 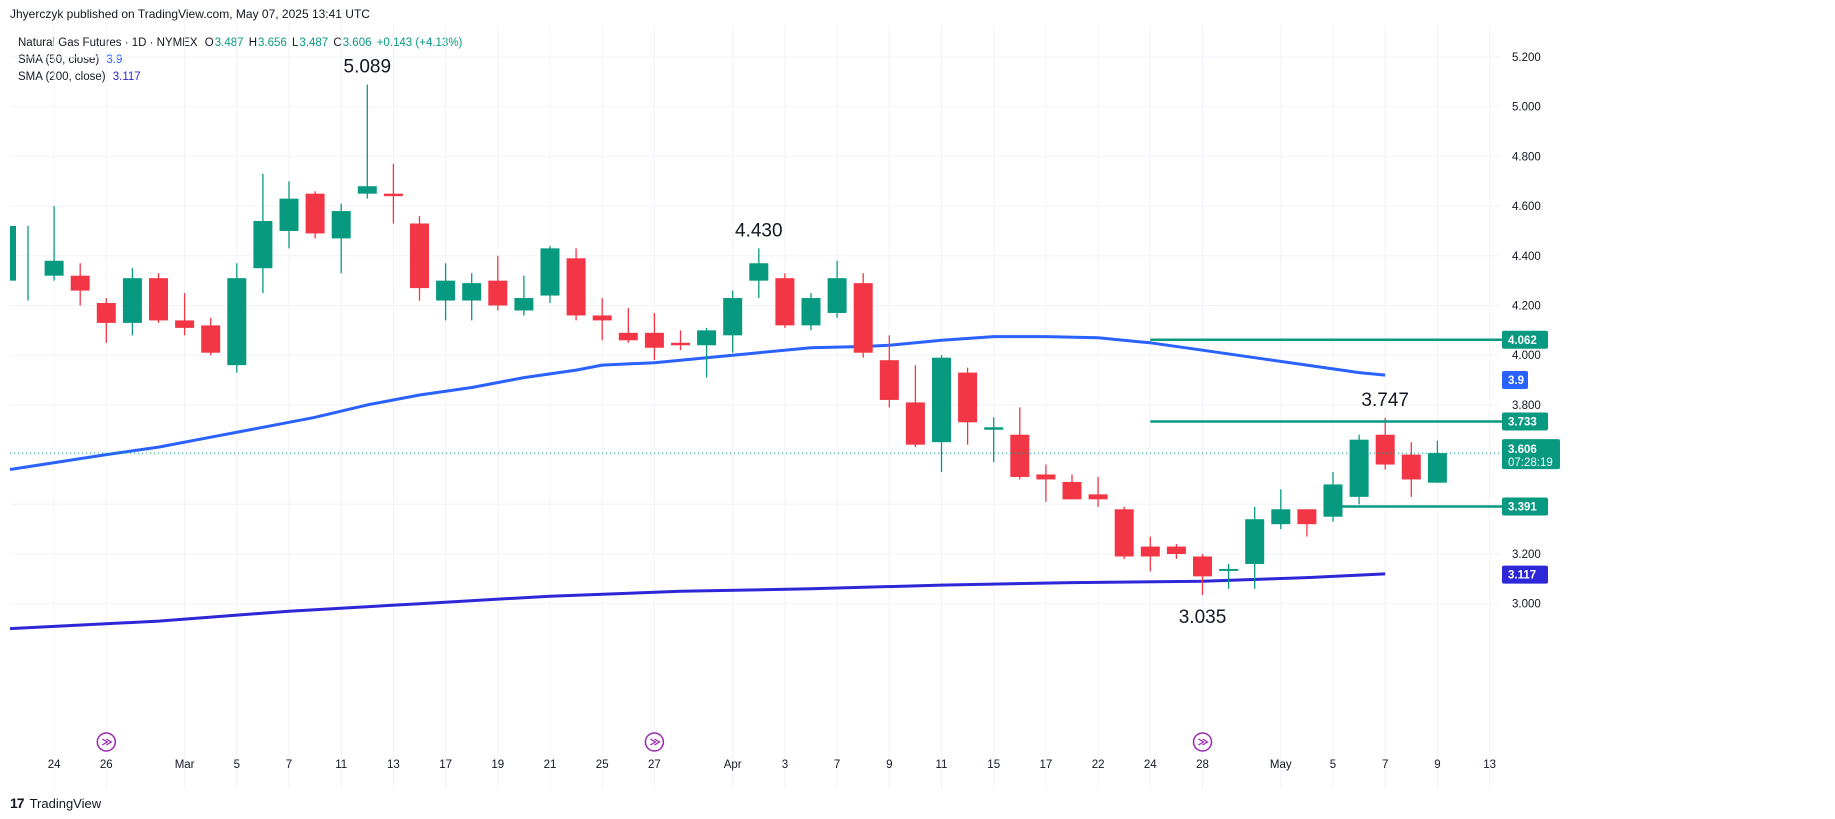 I want to click on sma50-line, so click(x=697, y=403).